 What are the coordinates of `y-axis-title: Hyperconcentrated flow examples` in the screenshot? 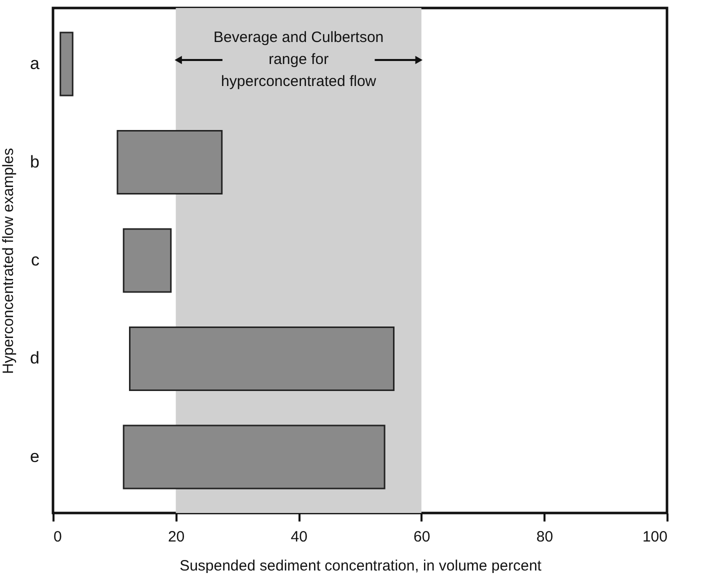 It's located at (9, 261).